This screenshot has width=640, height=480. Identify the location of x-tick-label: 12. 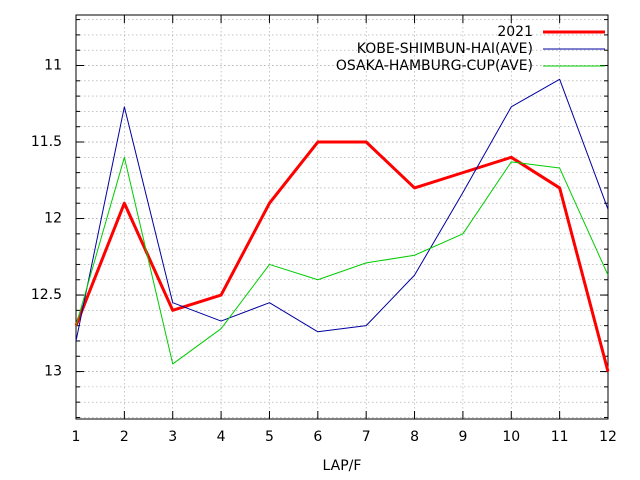
(608, 437).